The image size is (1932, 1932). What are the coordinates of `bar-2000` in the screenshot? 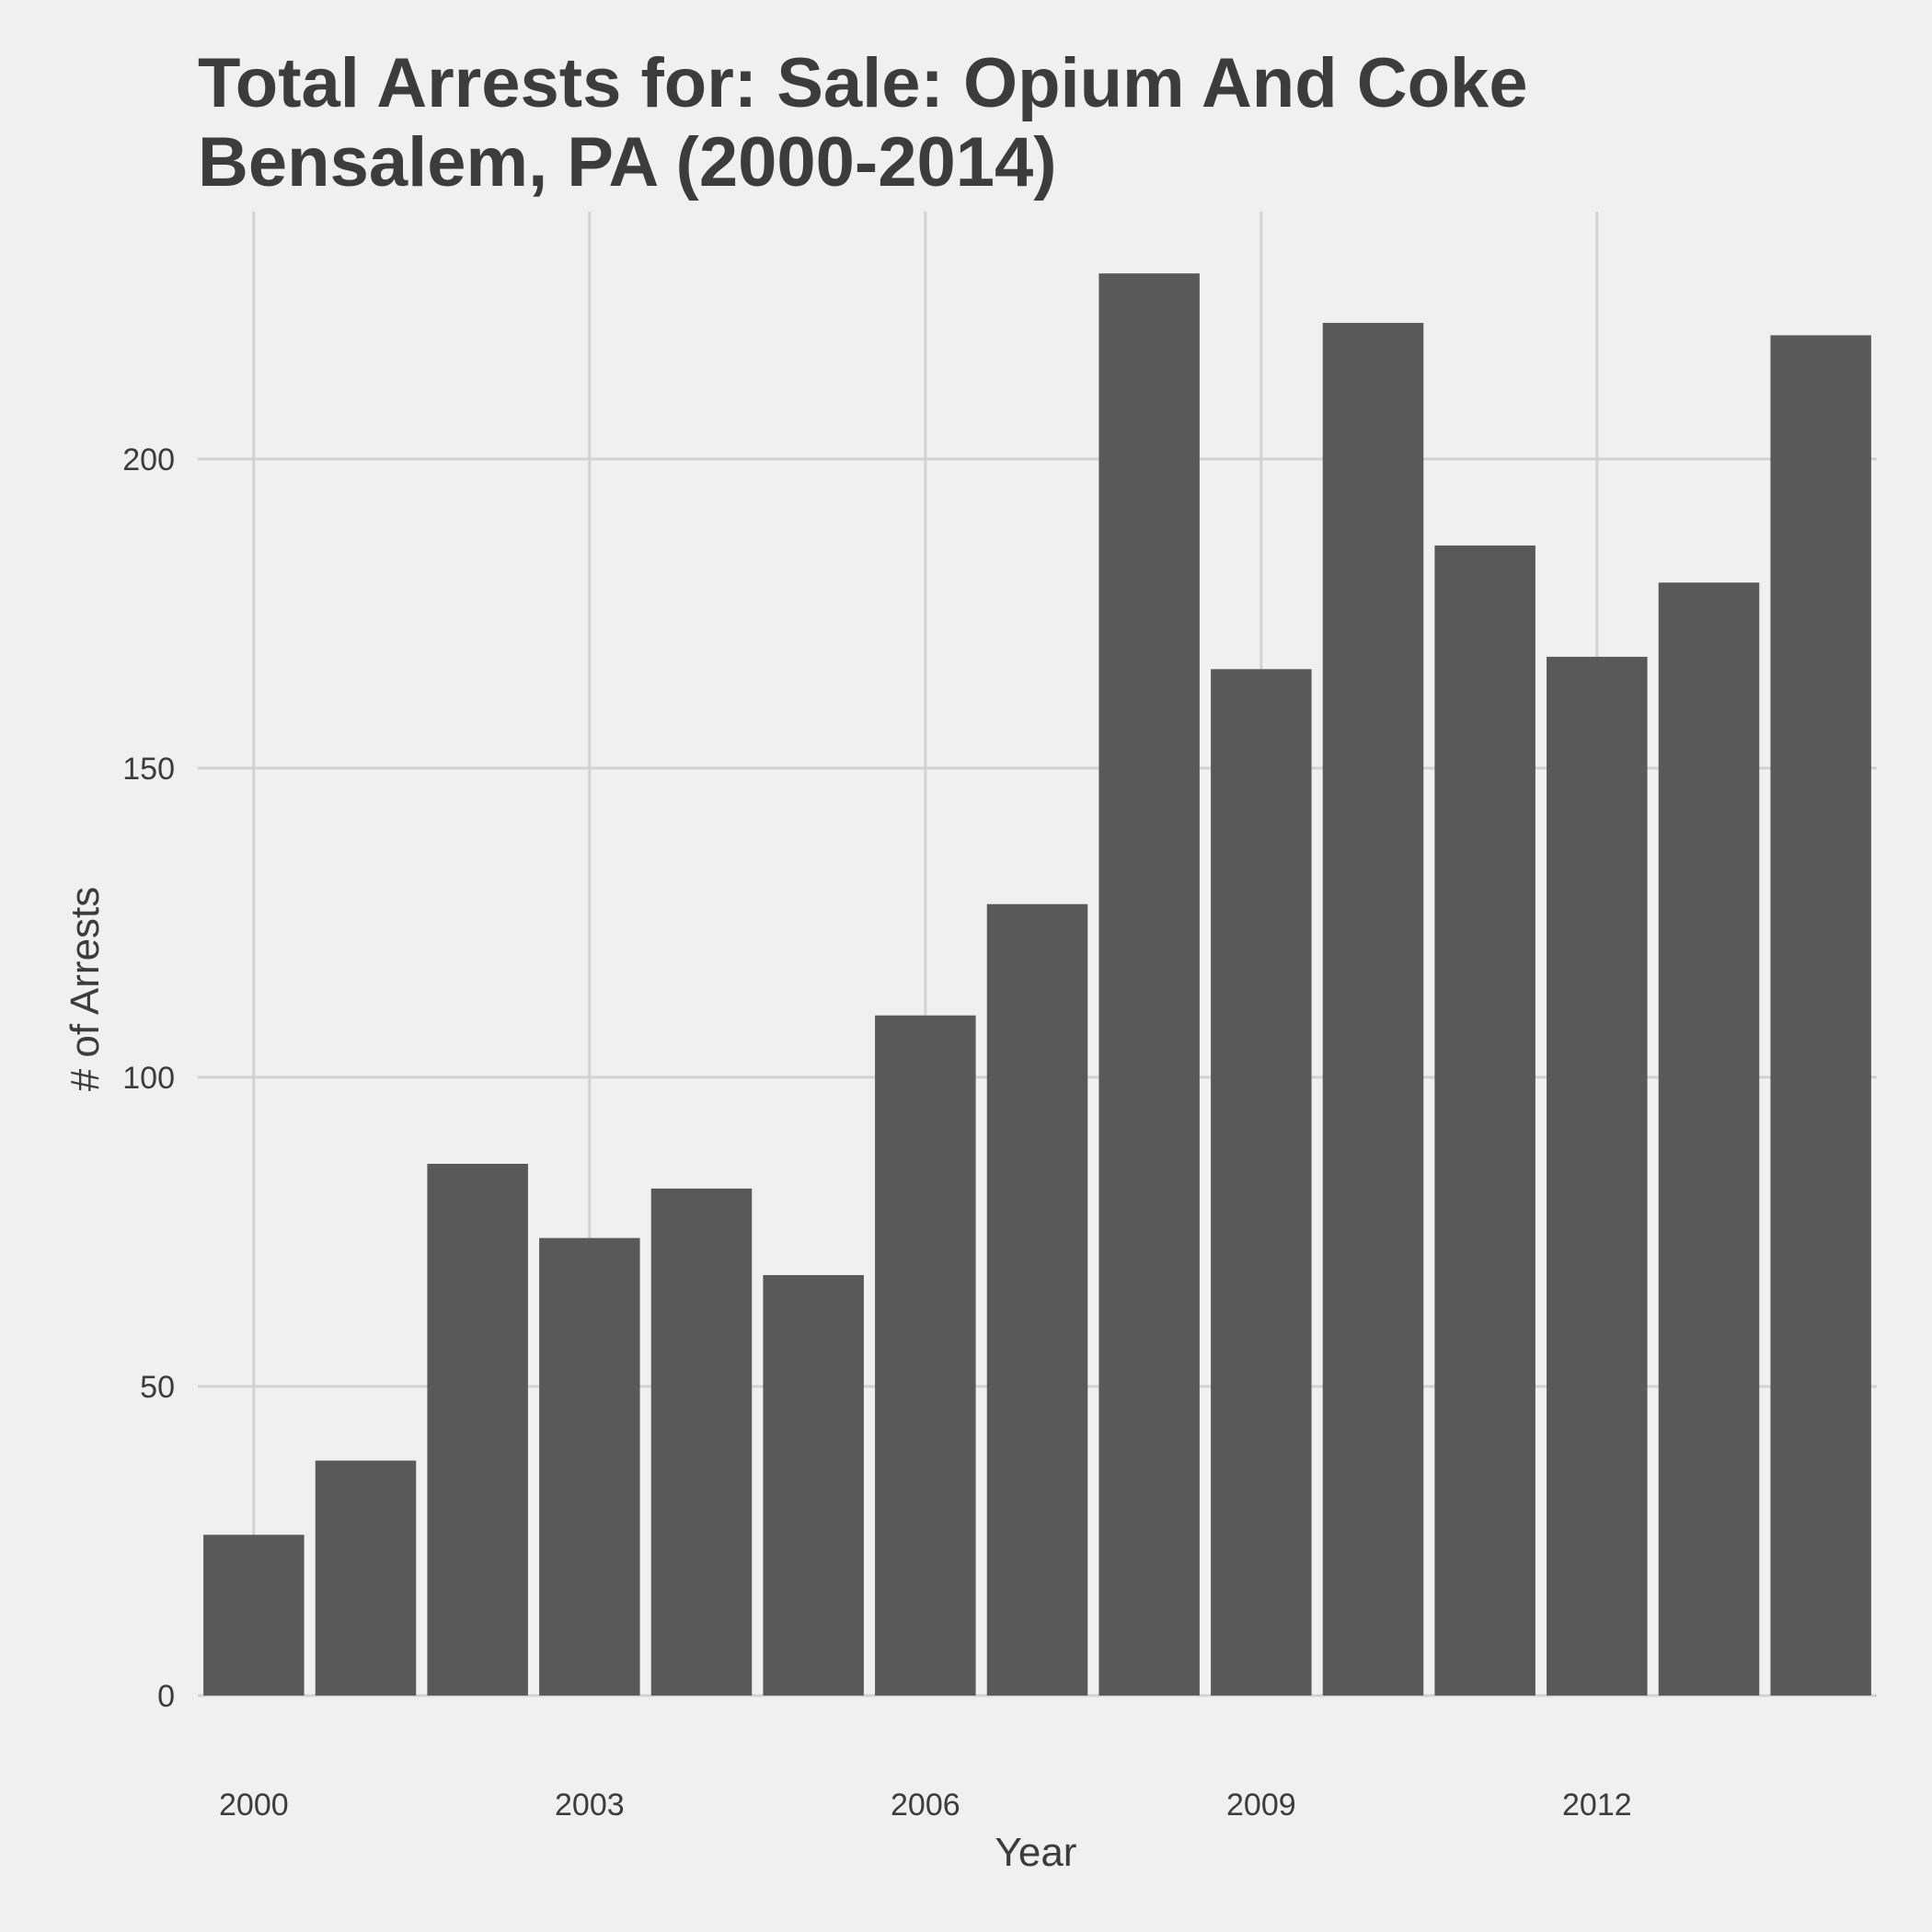 It's located at (254, 1615).